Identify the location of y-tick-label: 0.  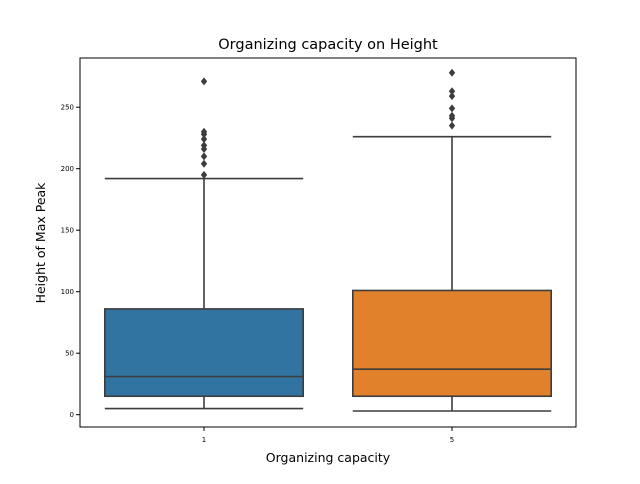
(72, 415).